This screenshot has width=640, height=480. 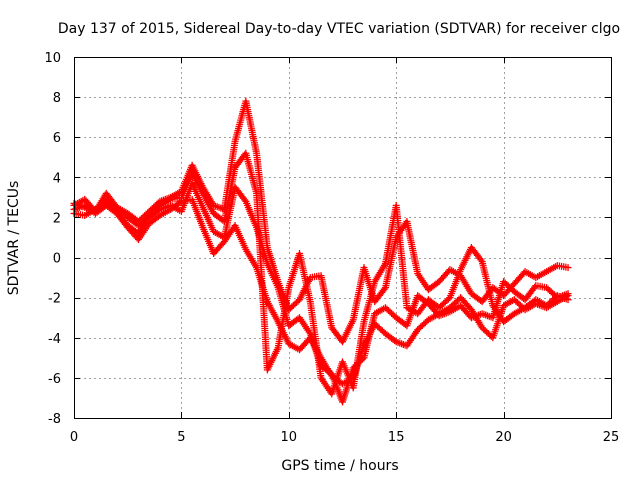 What do you see at coordinates (339, 466) in the screenshot?
I see `x-axis-label: GPS time / hours` at bounding box center [339, 466].